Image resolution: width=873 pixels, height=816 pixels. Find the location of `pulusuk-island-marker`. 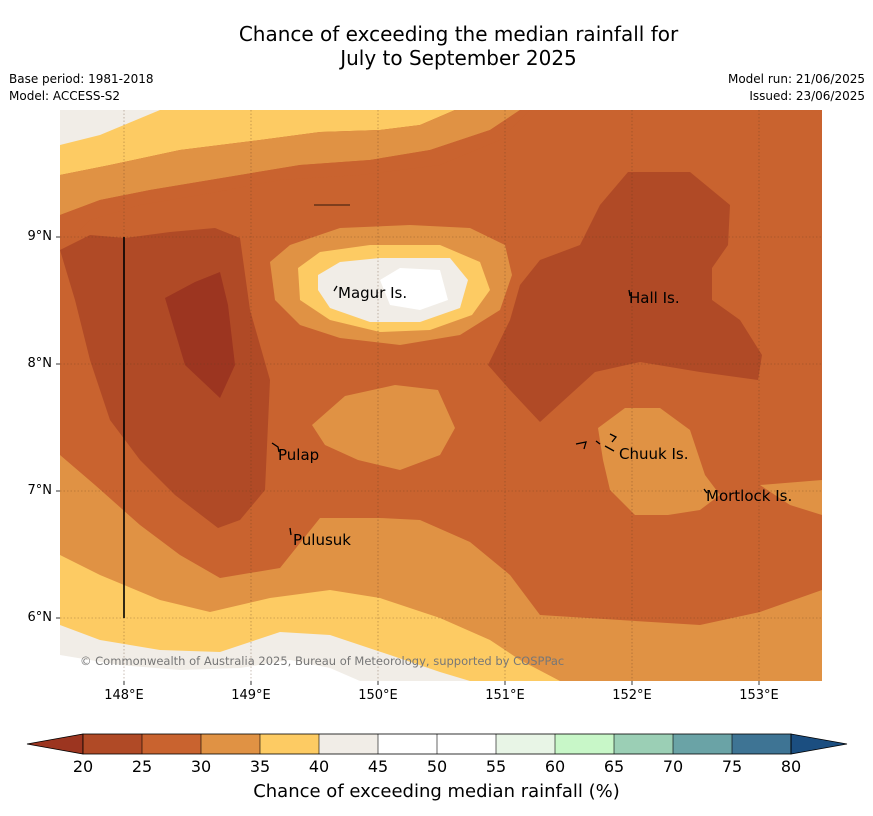

pulusuk-island-marker is located at coordinates (290, 531).